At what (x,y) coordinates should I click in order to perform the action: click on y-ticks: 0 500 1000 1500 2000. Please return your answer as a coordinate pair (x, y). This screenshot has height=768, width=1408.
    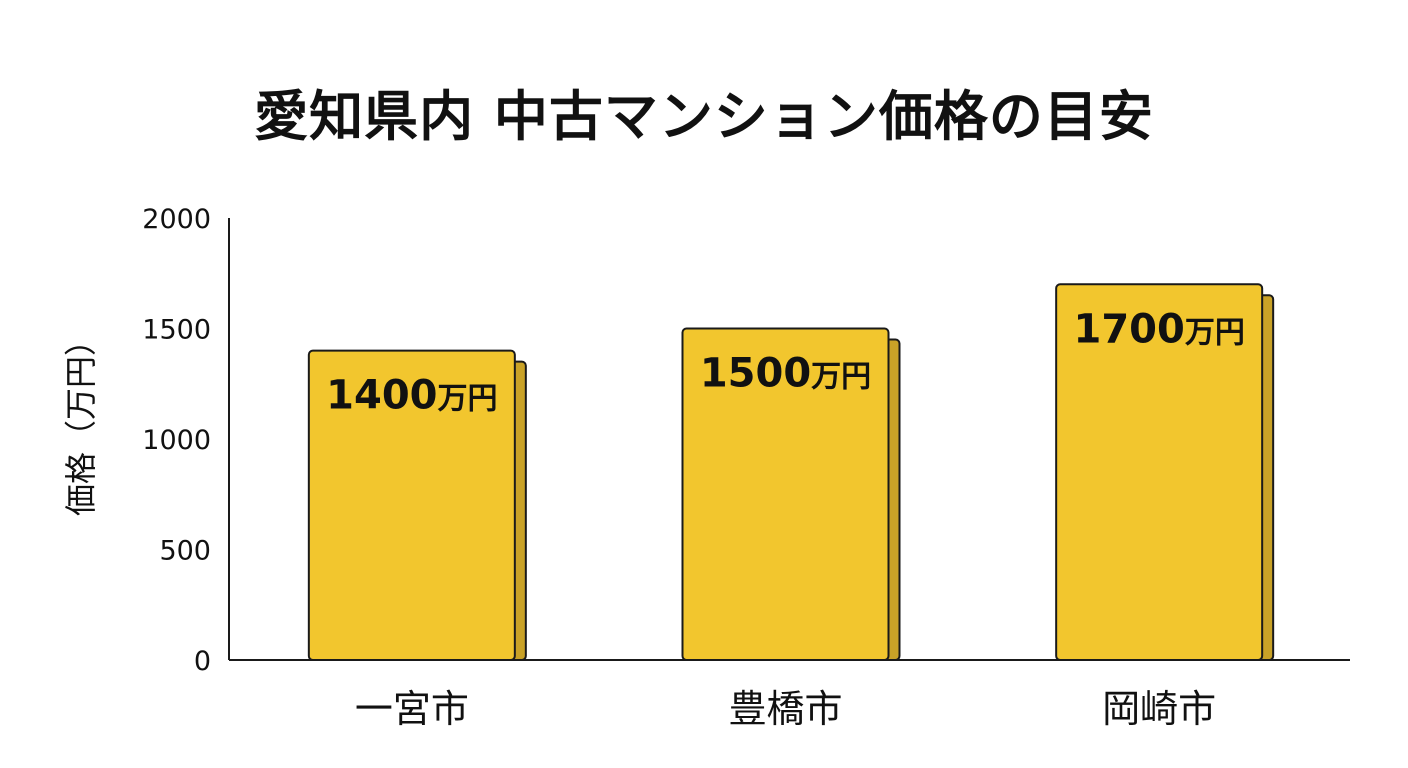
    Looking at the image, I should click on (176, 440).